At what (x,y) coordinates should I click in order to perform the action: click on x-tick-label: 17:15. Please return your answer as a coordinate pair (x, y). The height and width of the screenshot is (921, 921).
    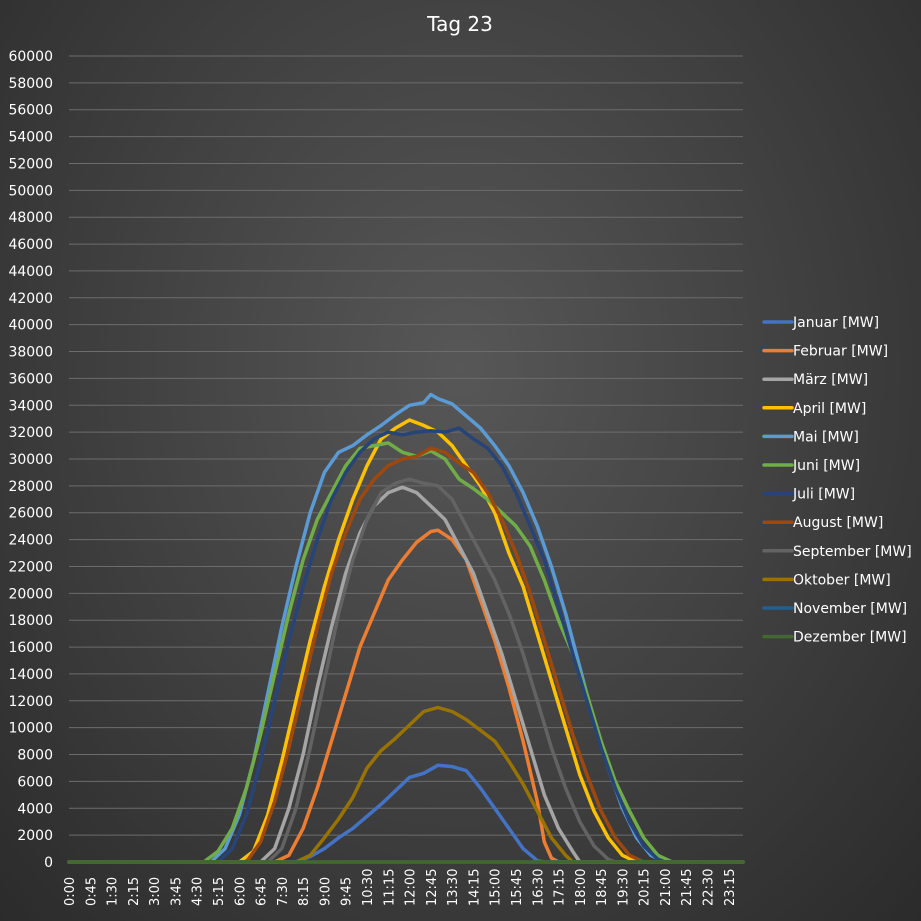
    Looking at the image, I should click on (560, 887).